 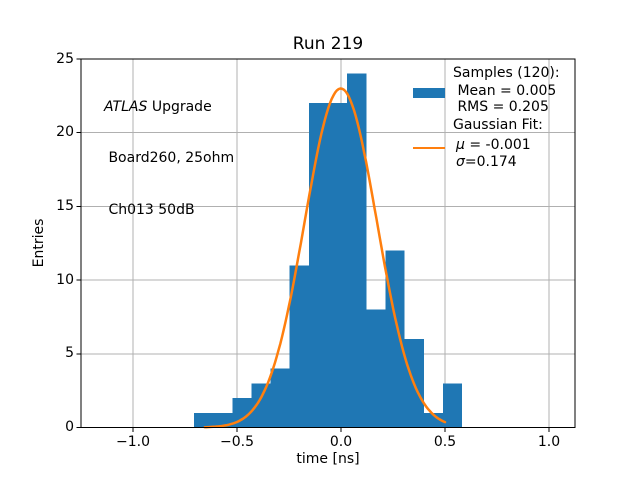 I want to click on y-tick-label: 20, so click(x=65, y=132).